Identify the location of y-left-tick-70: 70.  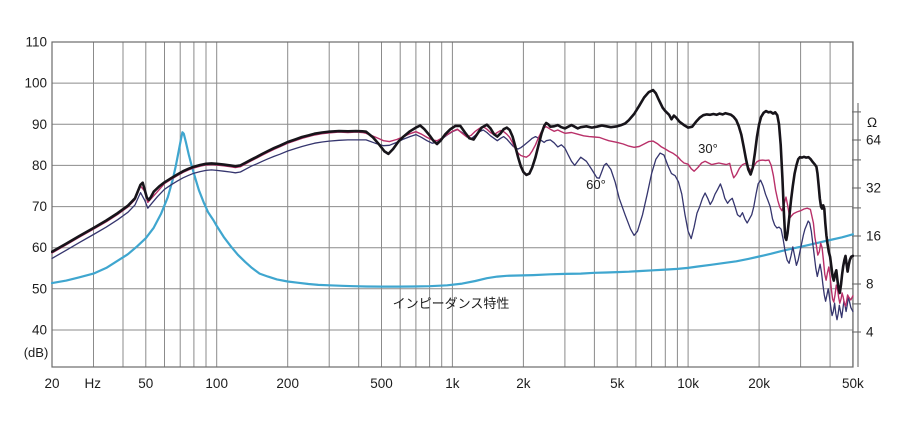
(39, 206).